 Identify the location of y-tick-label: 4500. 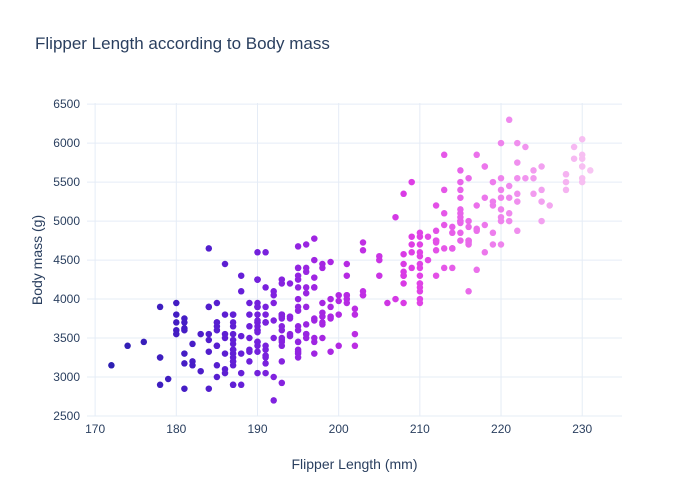
(66, 260).